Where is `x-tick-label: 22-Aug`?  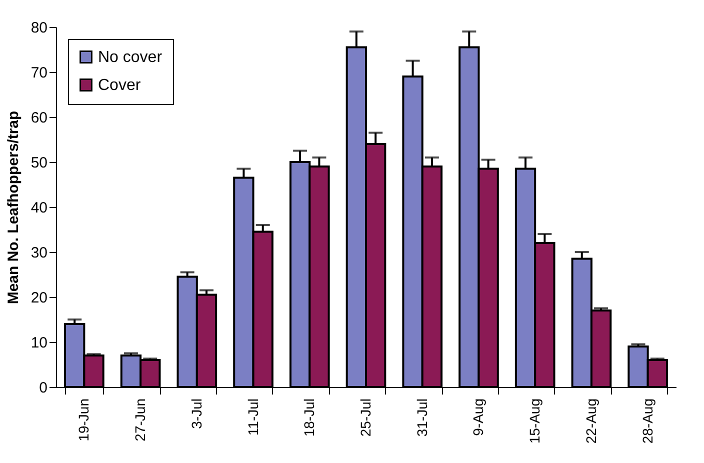
x-tick-label: 22-Aug is located at coordinates (590, 421).